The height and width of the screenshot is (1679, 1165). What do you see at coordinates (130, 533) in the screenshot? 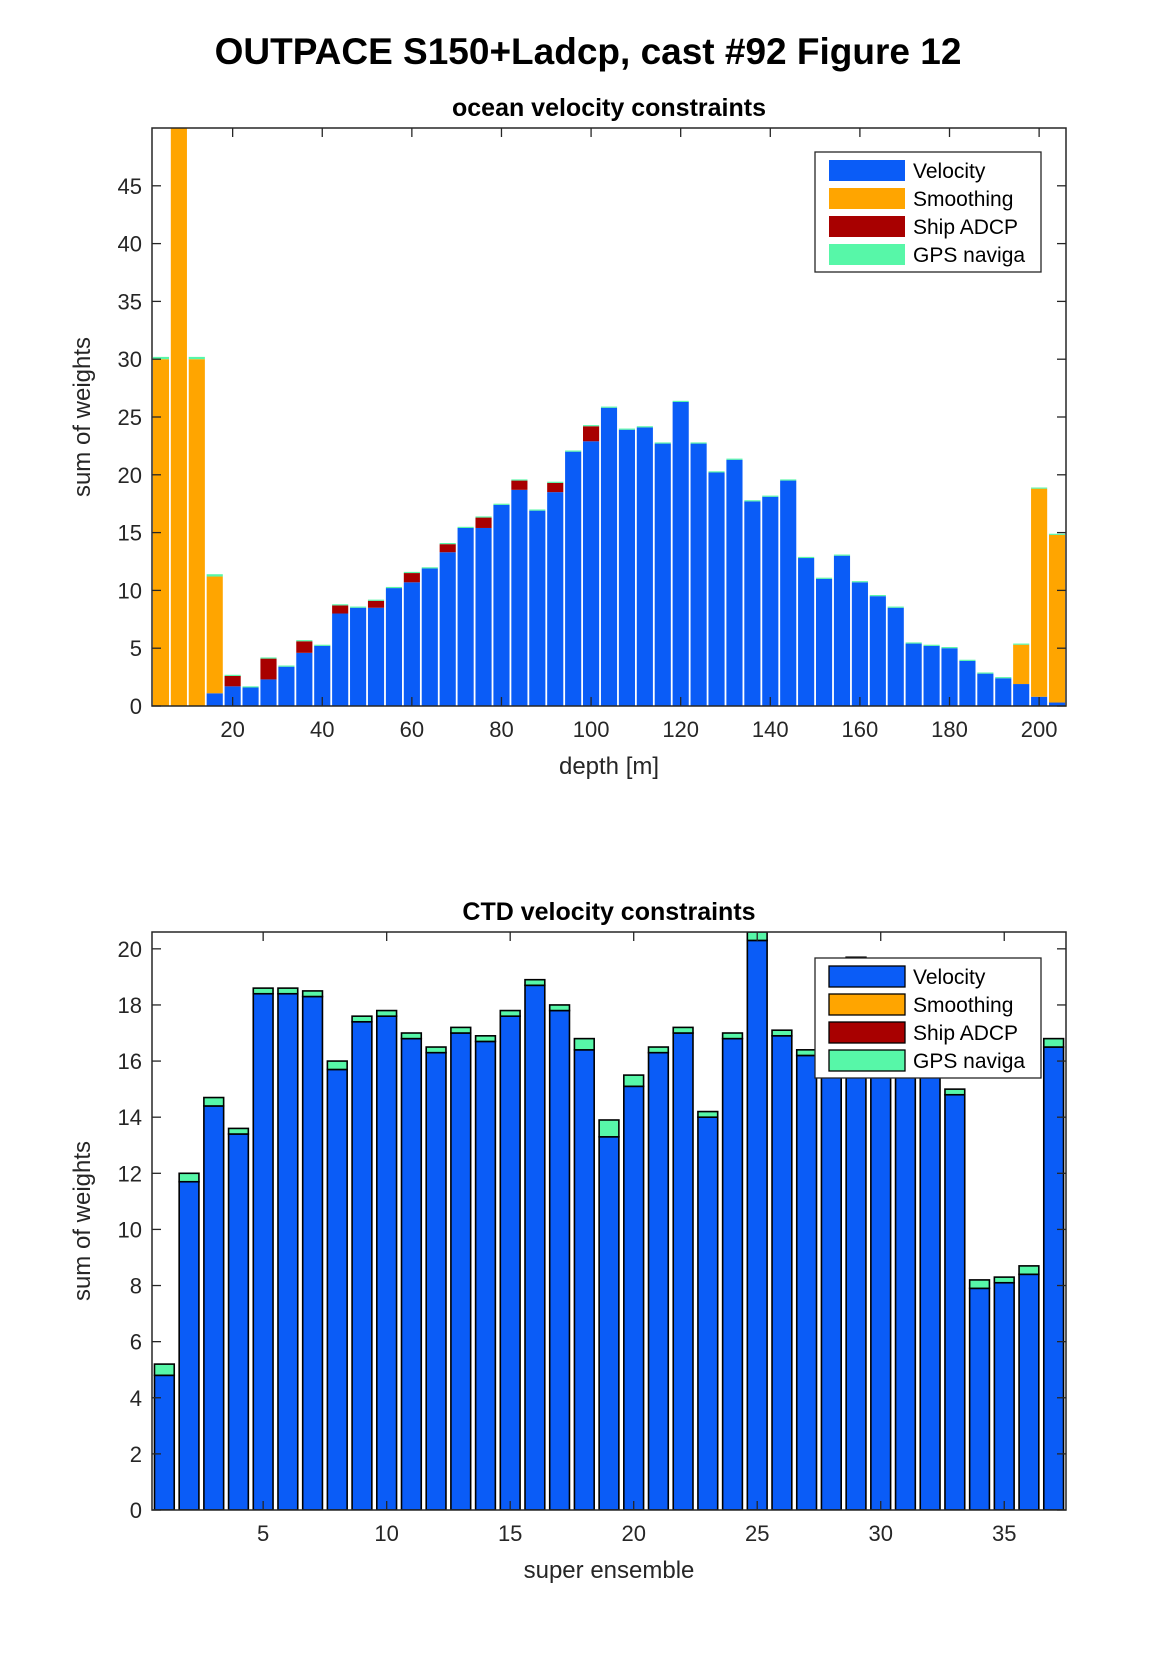
I see `y-tick-label: 15` at bounding box center [130, 533].